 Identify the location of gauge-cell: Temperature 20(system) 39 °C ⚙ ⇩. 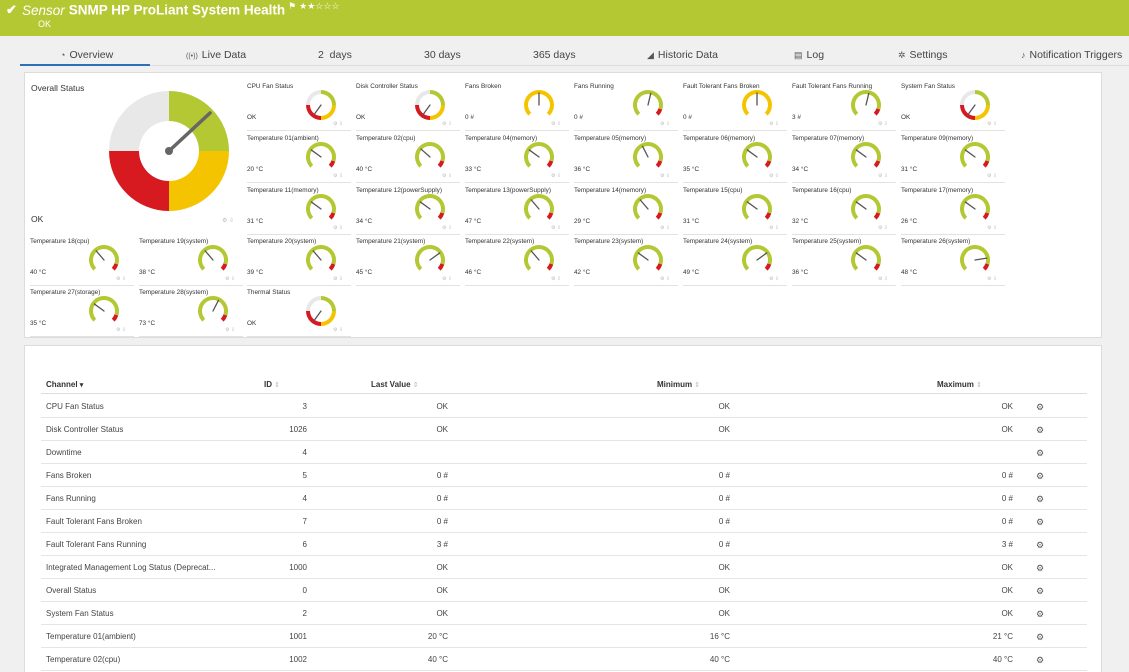
(299, 262).